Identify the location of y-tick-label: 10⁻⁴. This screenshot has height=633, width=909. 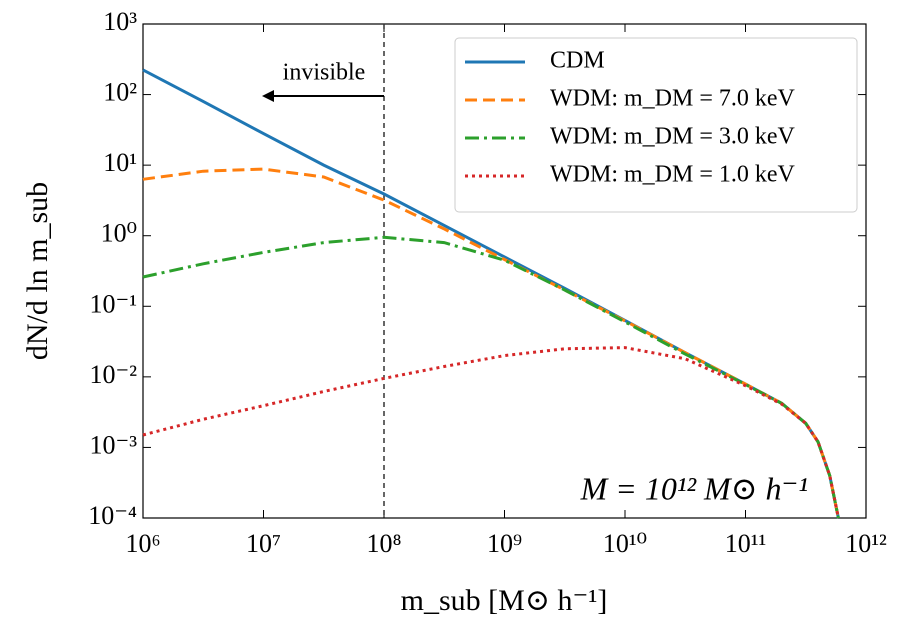
(112, 515).